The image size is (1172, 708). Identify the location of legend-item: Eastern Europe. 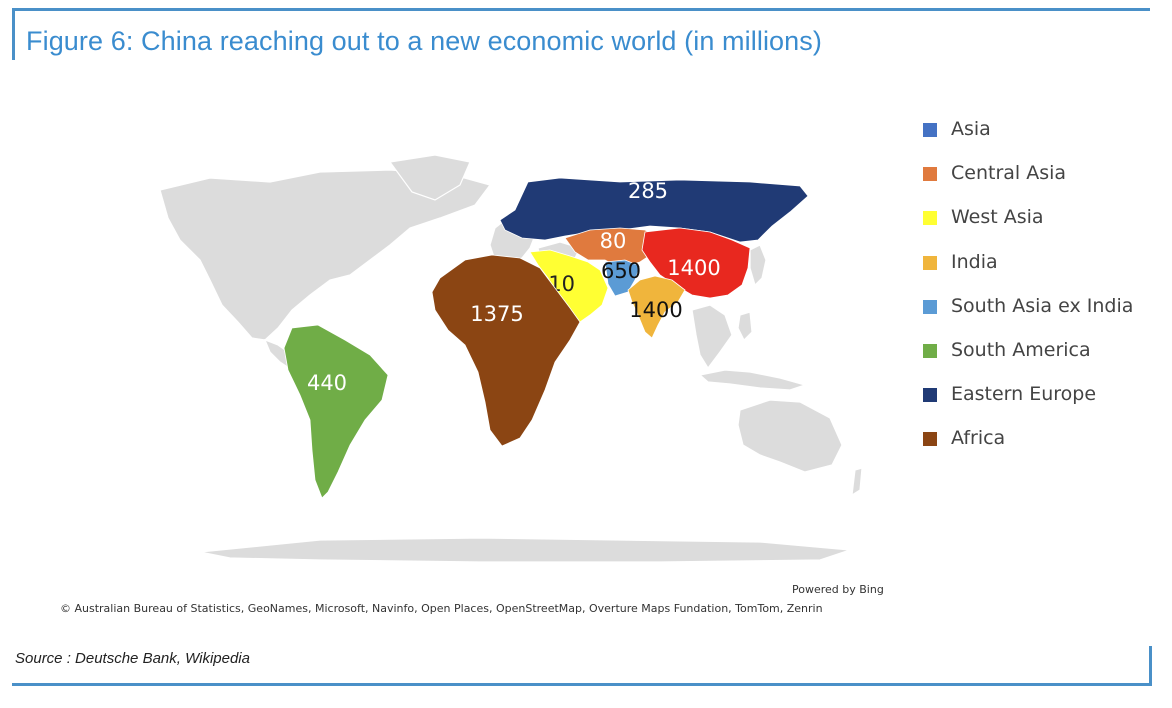
(1043, 405).